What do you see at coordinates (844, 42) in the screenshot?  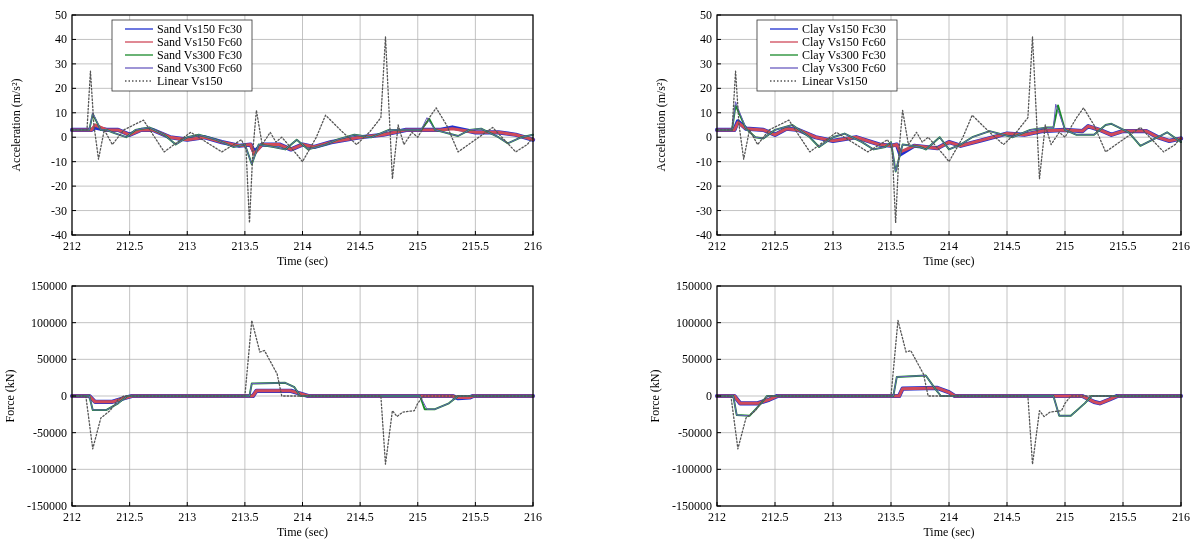 I see `legend-label: Clay Vs150 Fc60` at bounding box center [844, 42].